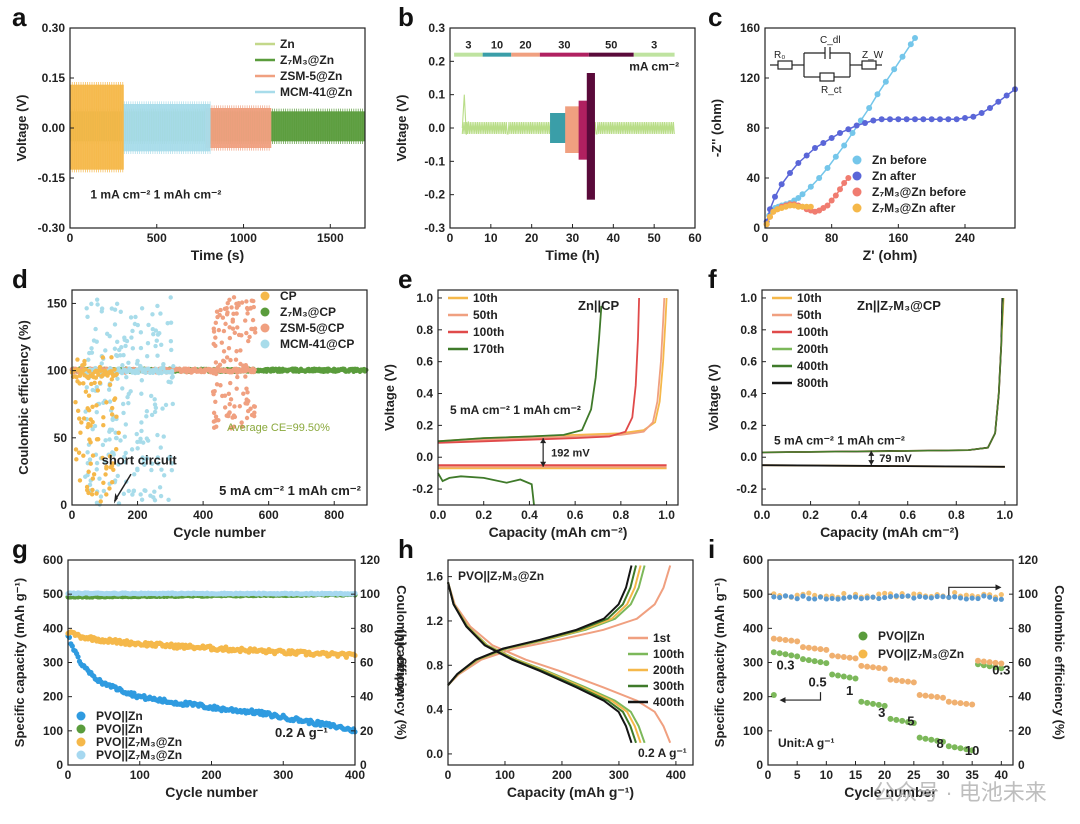  I want to click on y-axis-label: -Z'' (ohm), so click(716, 128).